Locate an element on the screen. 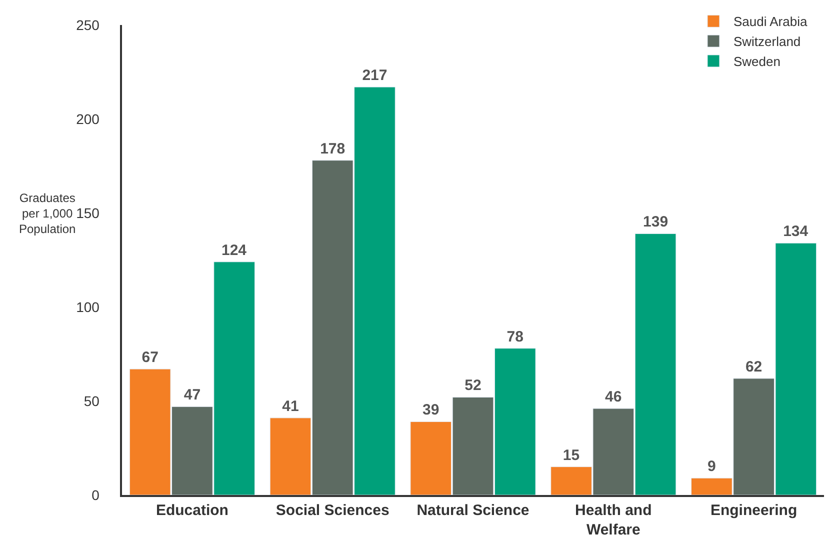  data-label: 47 is located at coordinates (192, 395).